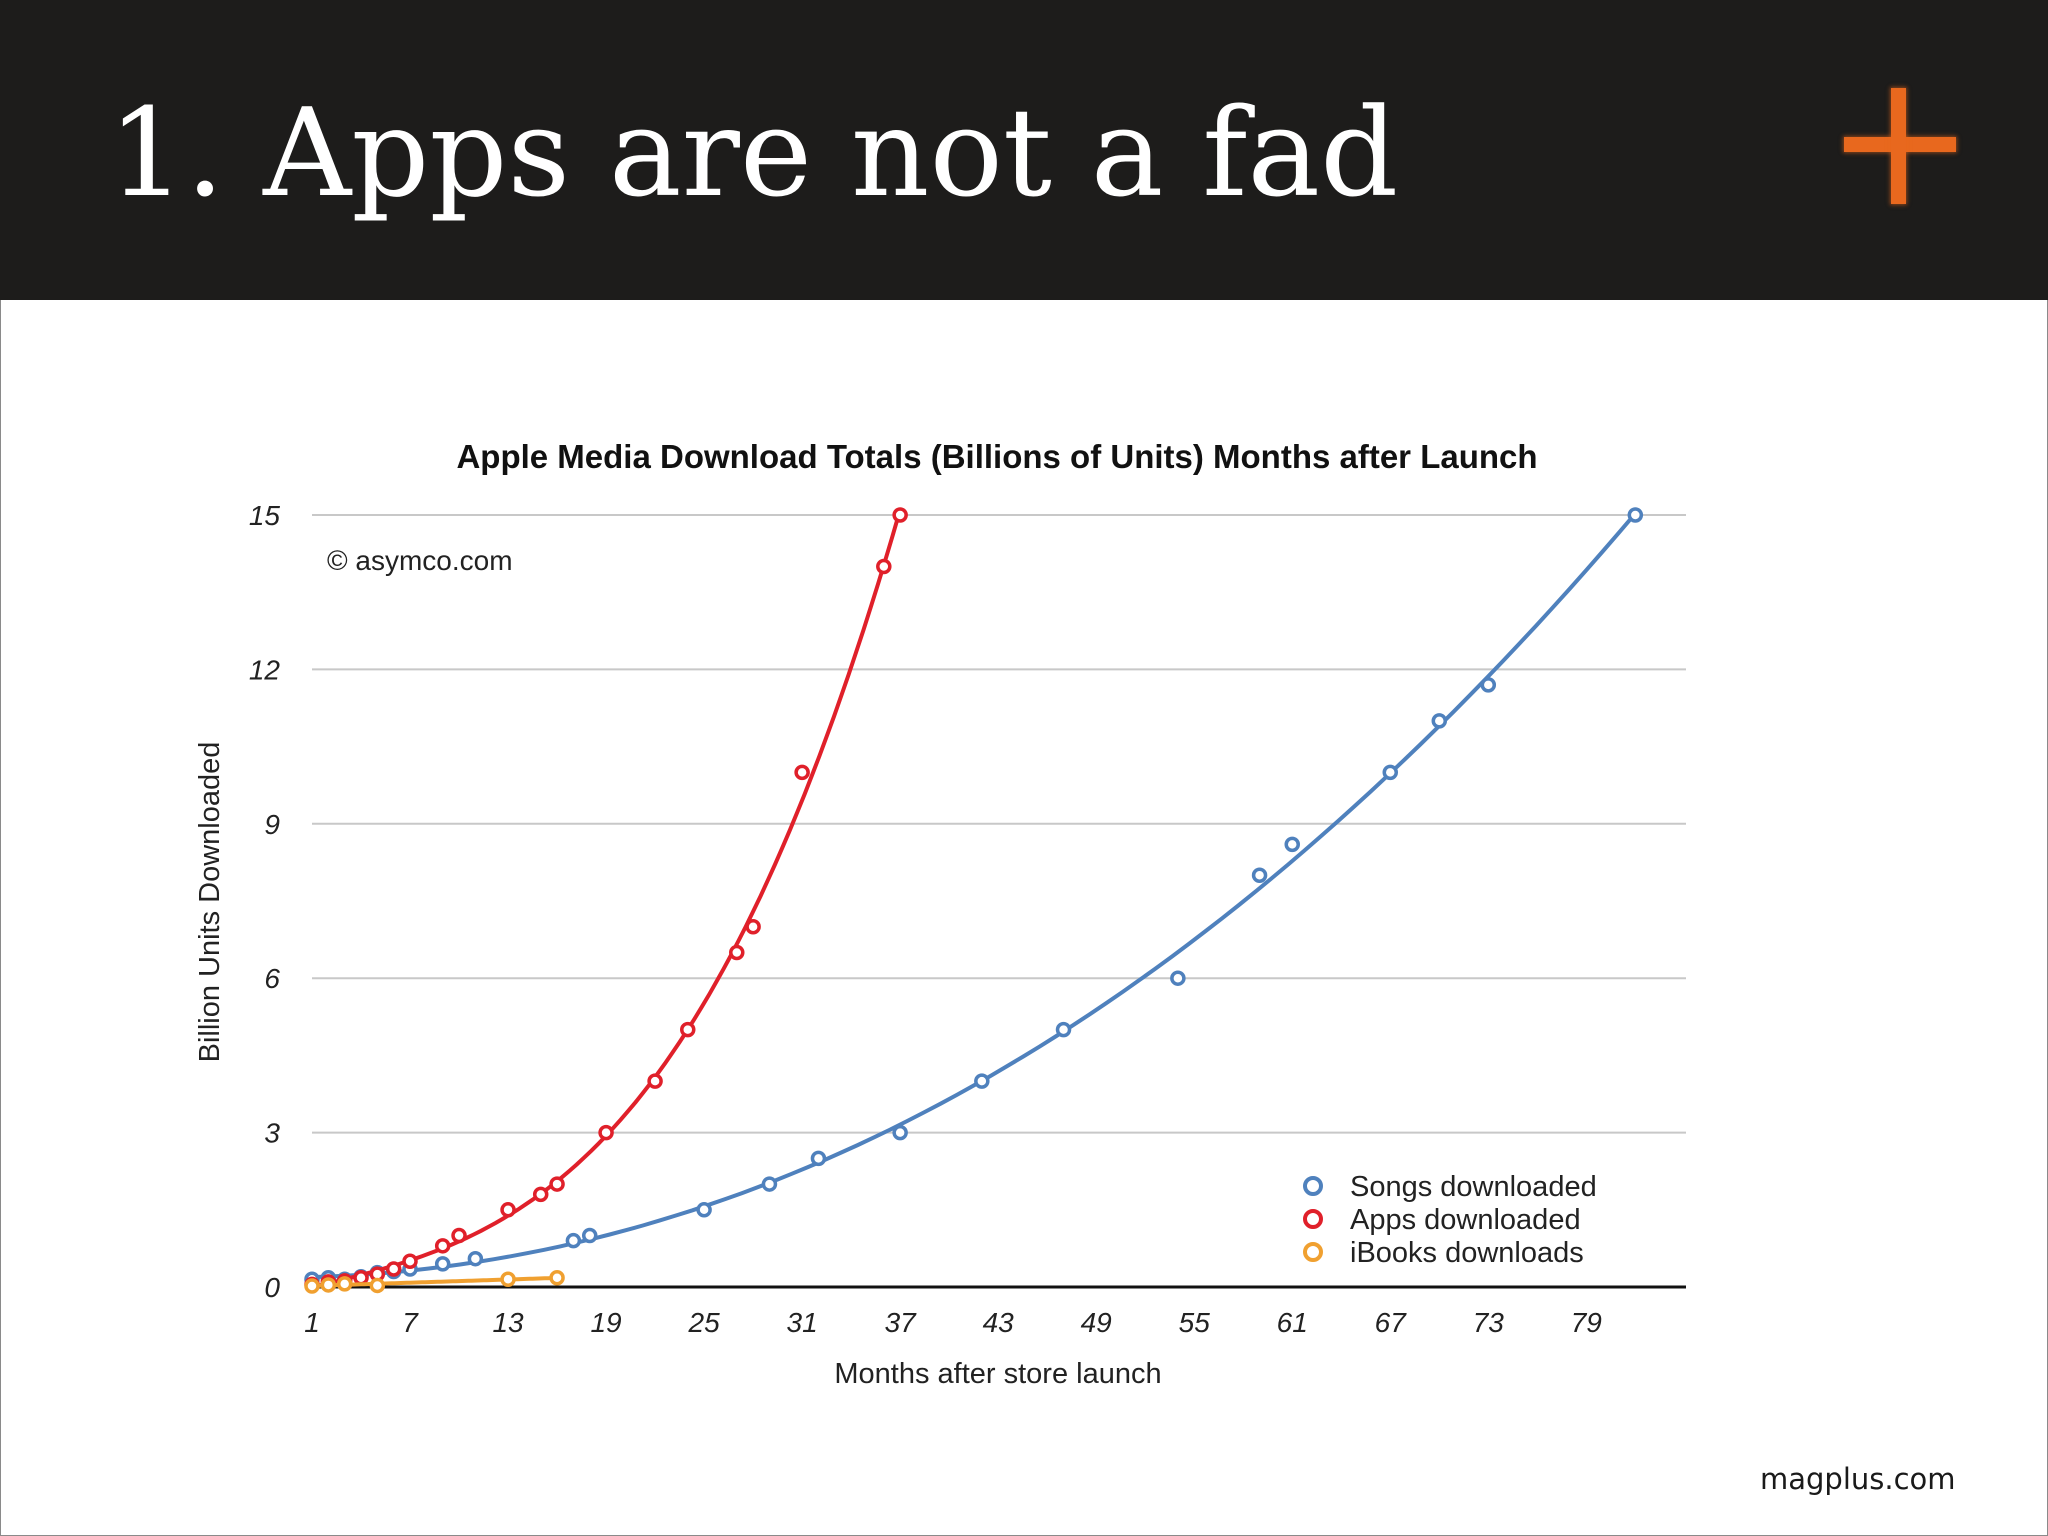 This screenshot has height=1536, width=2048. Describe the element at coordinates (1465, 1220) in the screenshot. I see `legend-label-2: Apps downloaded` at that location.